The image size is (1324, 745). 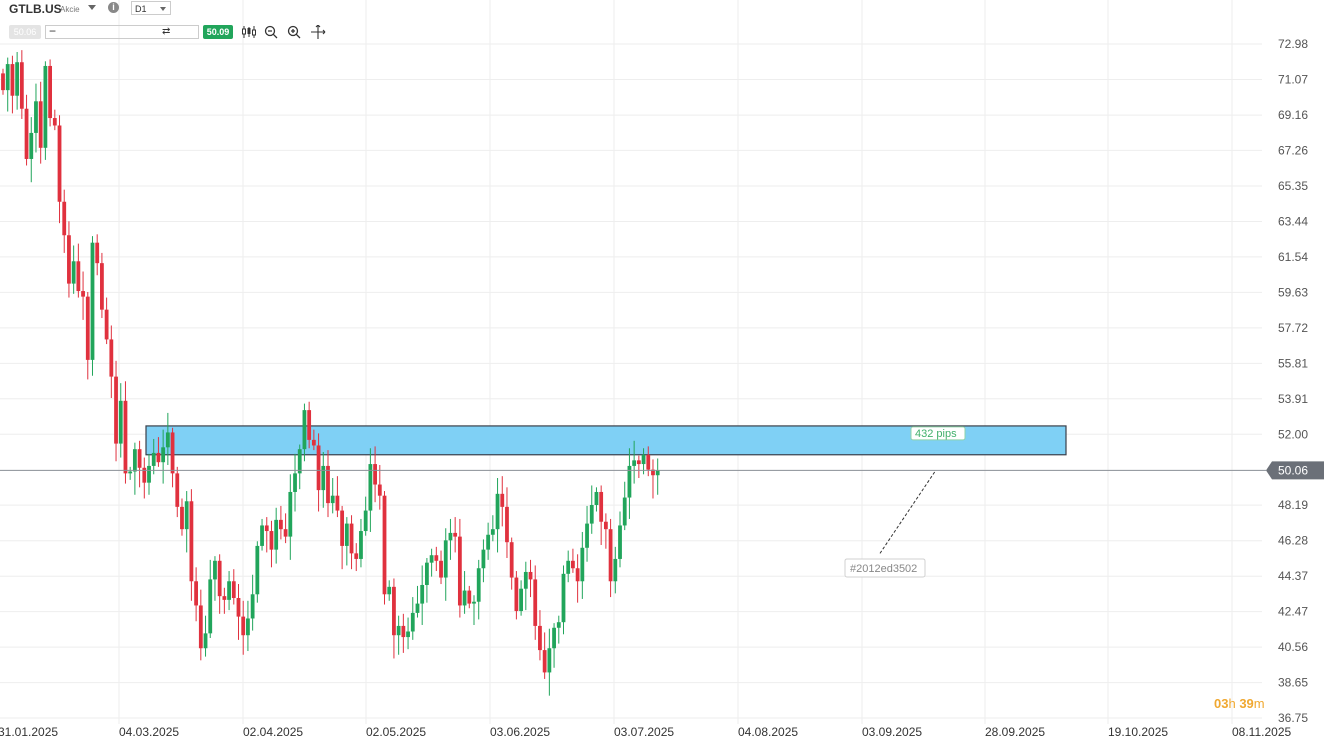 What do you see at coordinates (1015, 732) in the screenshot?
I see `x-tick-label: 28.09.2025` at bounding box center [1015, 732].